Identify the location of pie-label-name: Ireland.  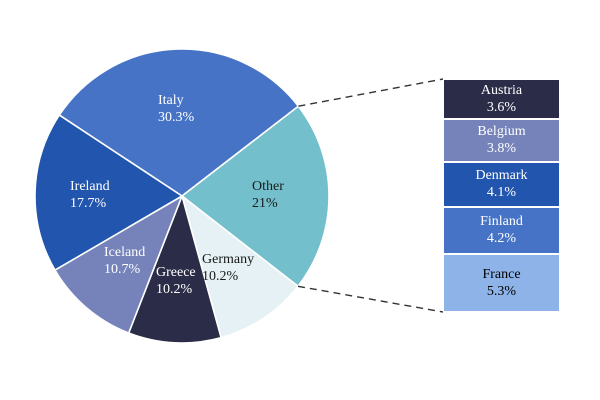
(90, 186).